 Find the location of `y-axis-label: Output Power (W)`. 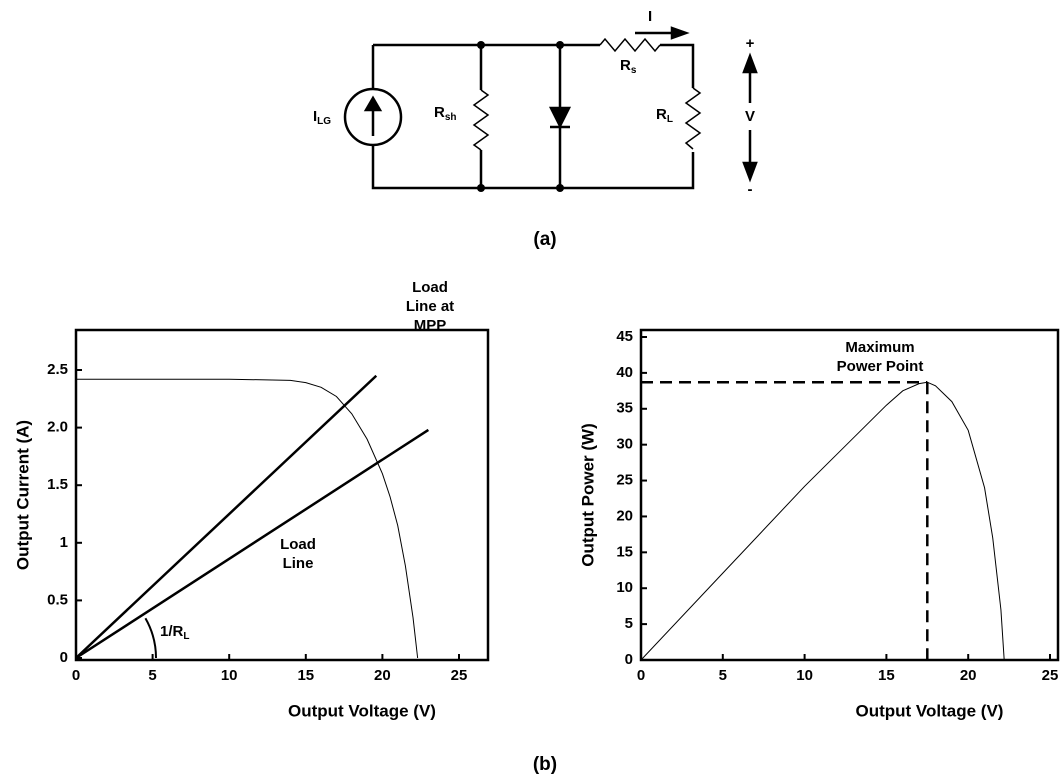

y-axis-label: Output Power (W) is located at coordinates (587, 495).